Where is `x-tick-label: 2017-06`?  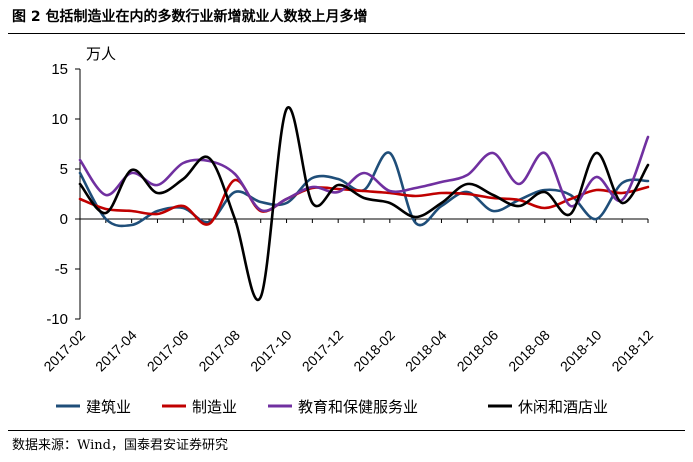
x-tick-label: 2017-06 is located at coordinates (168, 351).